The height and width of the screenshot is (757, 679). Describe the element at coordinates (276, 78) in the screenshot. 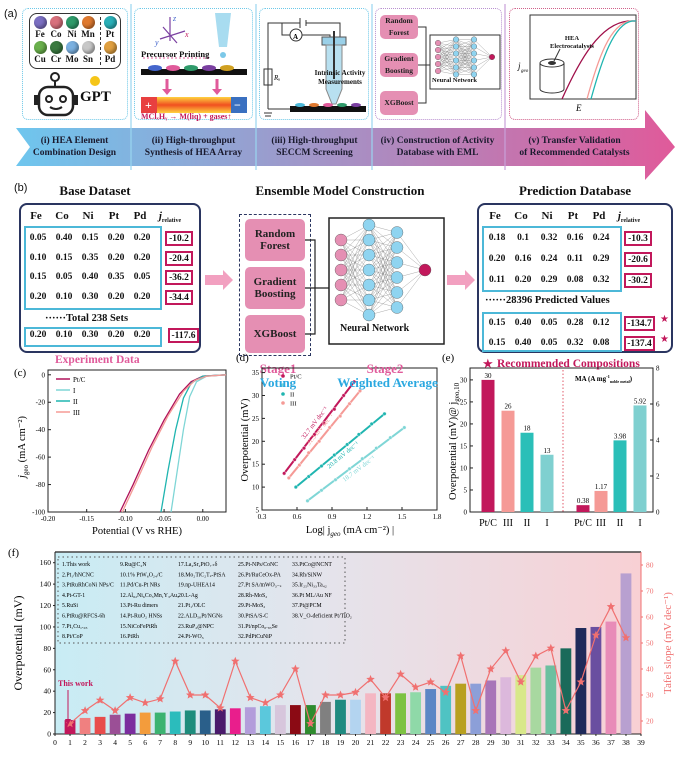

I see `resistor-label: Rᵤ` at that location.